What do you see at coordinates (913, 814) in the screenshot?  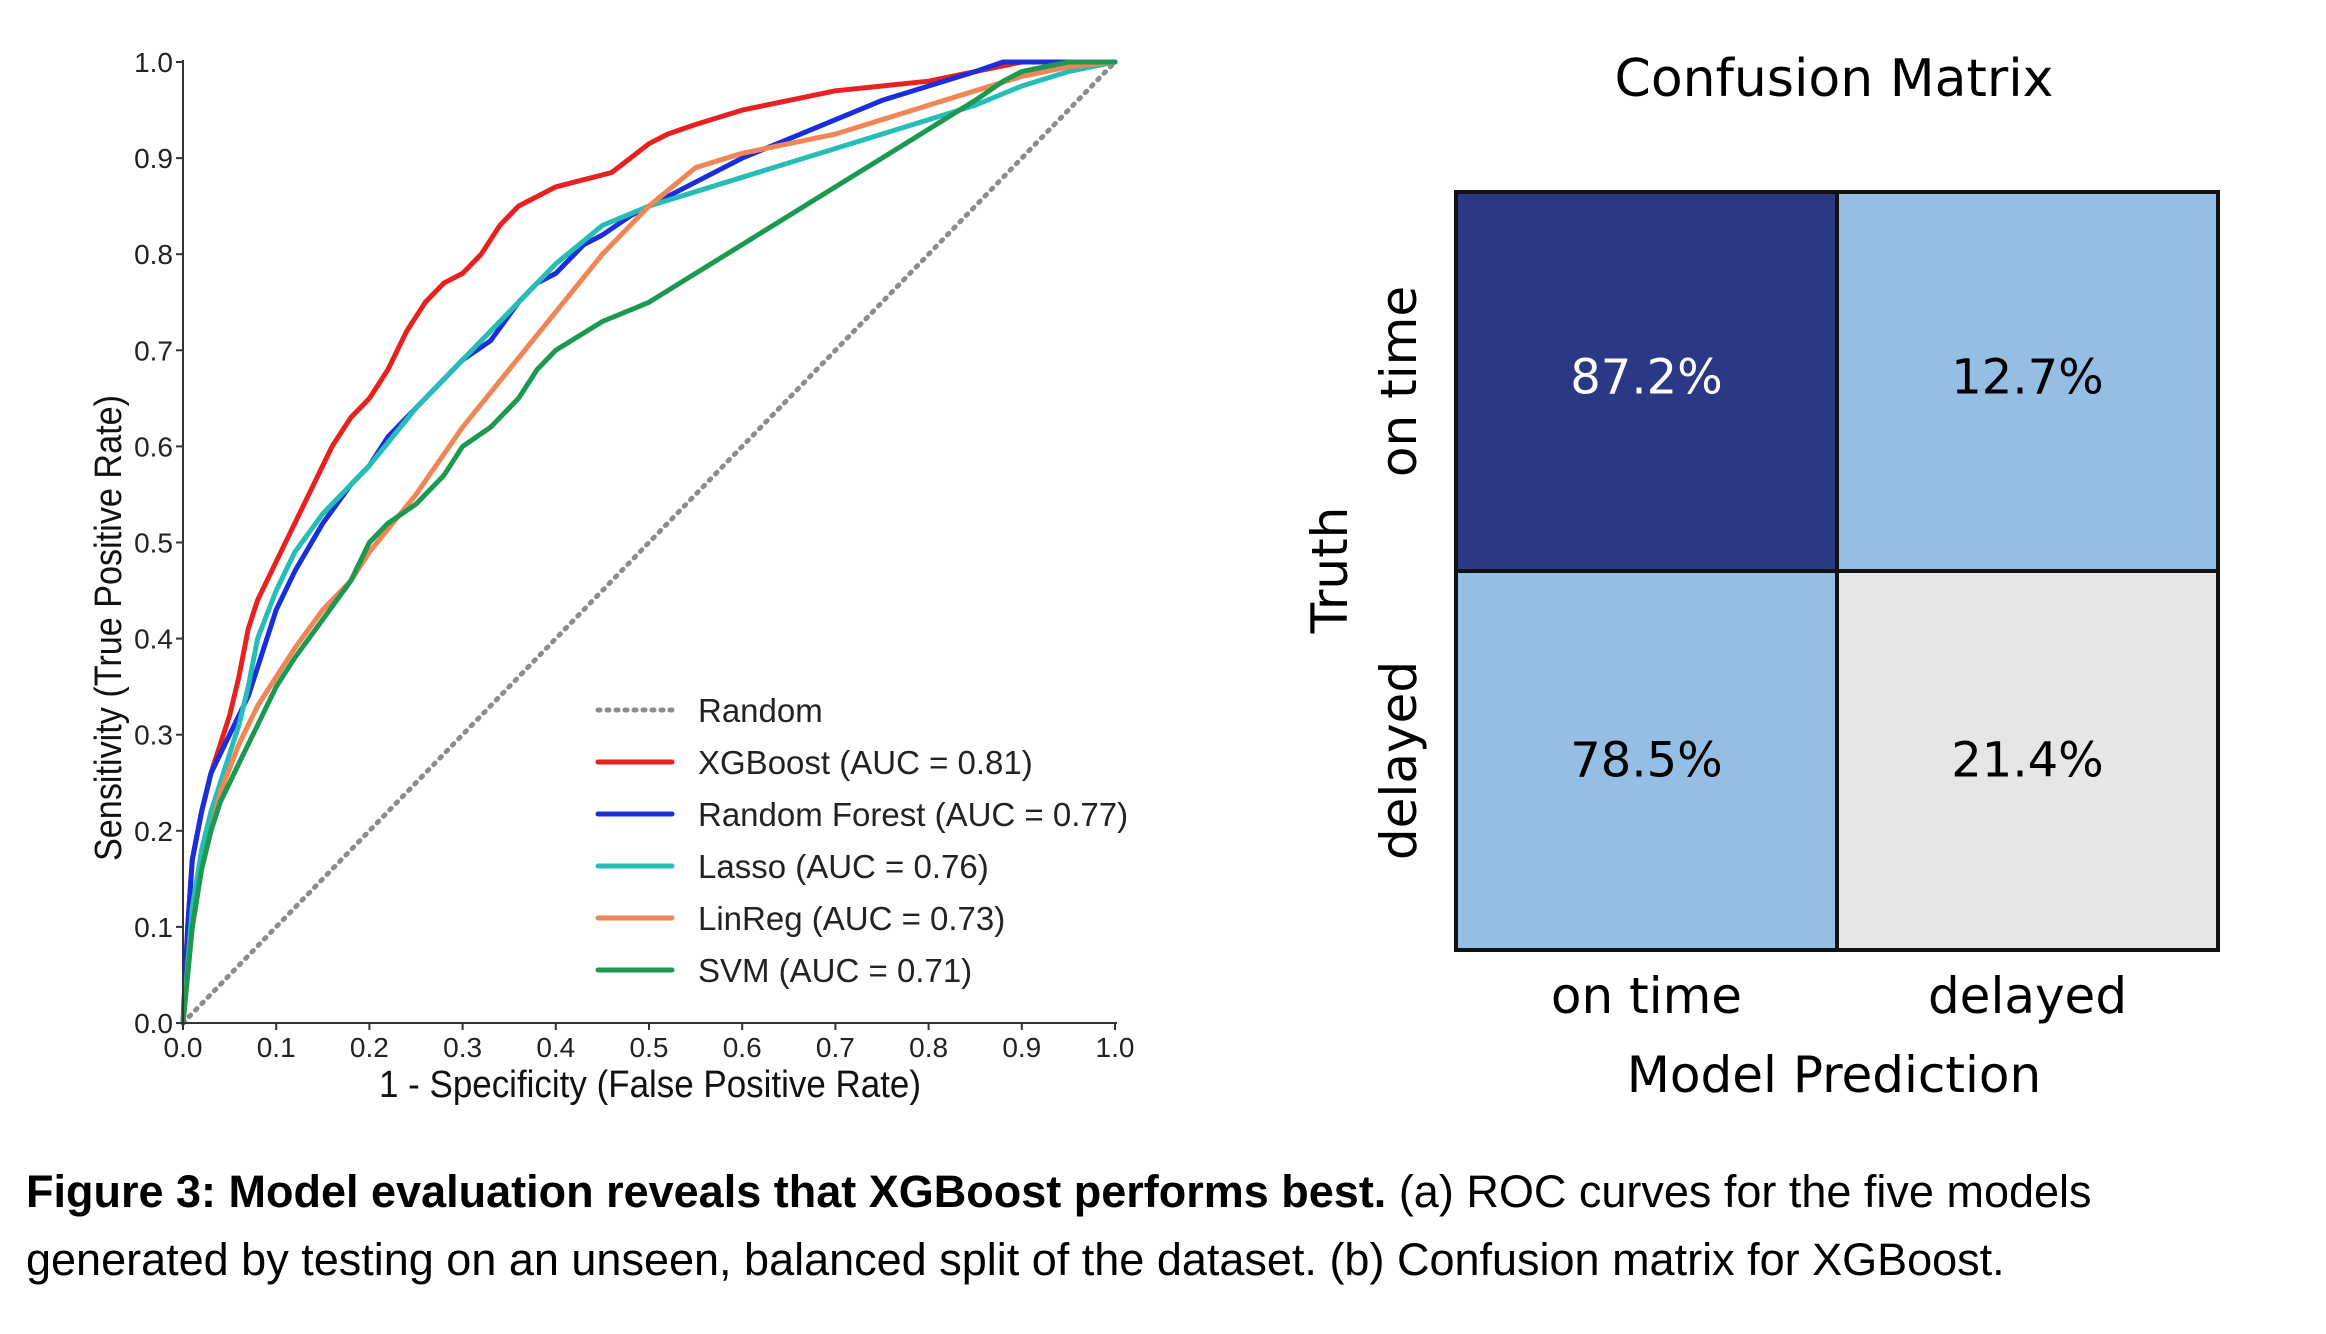 I see `legend-entry: Random Forest (AUC = 0.77)` at bounding box center [913, 814].